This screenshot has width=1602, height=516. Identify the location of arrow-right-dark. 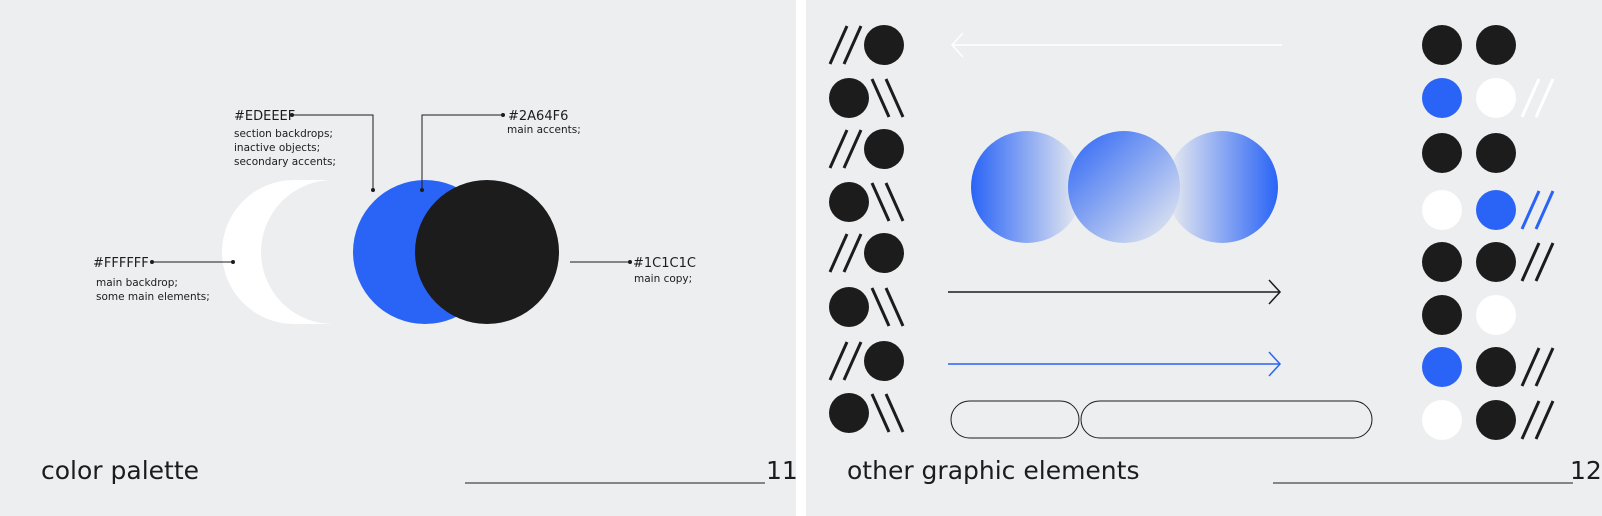
(1115, 292).